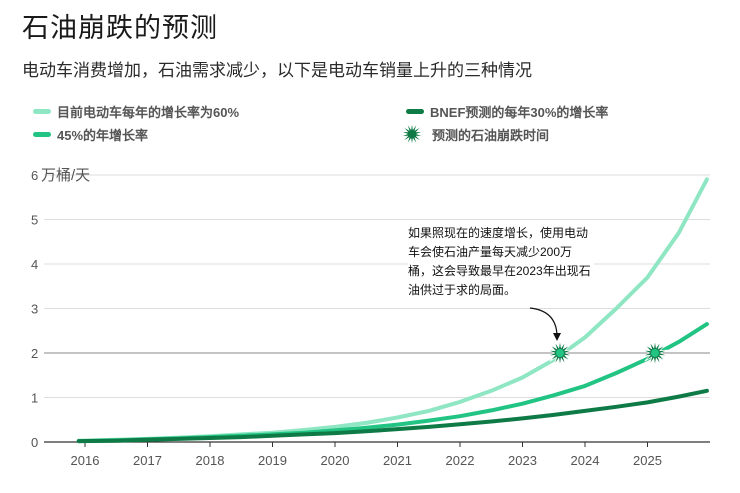 The image size is (740, 493). Describe the element at coordinates (85, 460) in the screenshot. I see `x-tick-label: 2016` at that location.